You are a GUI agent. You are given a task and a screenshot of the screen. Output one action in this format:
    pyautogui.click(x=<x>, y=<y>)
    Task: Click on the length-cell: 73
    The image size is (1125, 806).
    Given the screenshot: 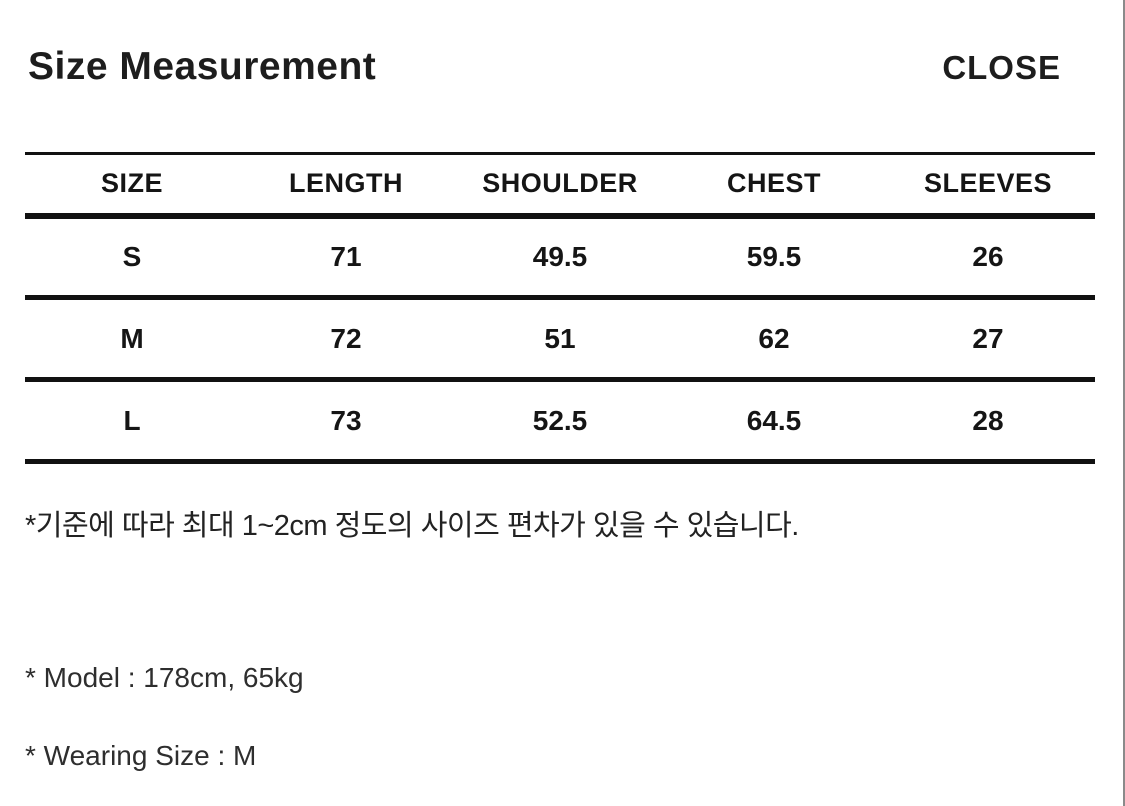 What is the action you would take?
    pyautogui.click(x=346, y=420)
    